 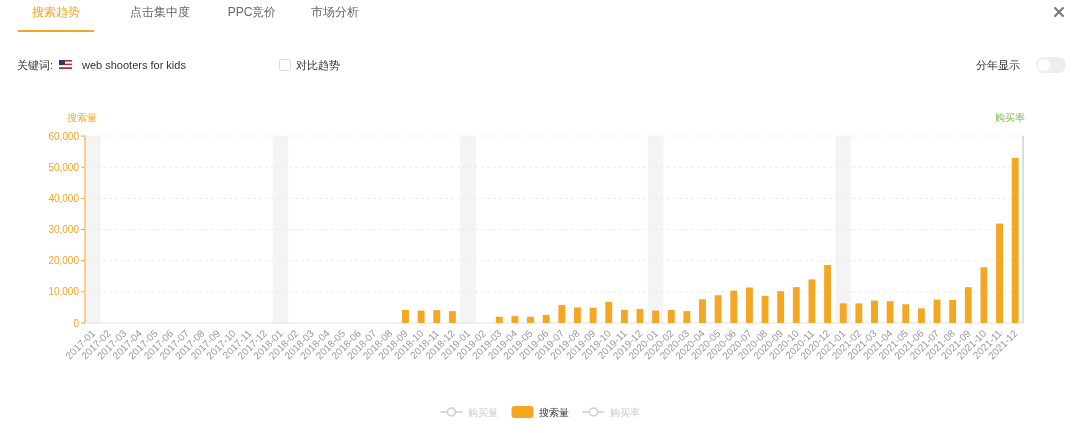 What do you see at coordinates (56, 12) in the screenshot?
I see `chart-title: 搜索趋势` at bounding box center [56, 12].